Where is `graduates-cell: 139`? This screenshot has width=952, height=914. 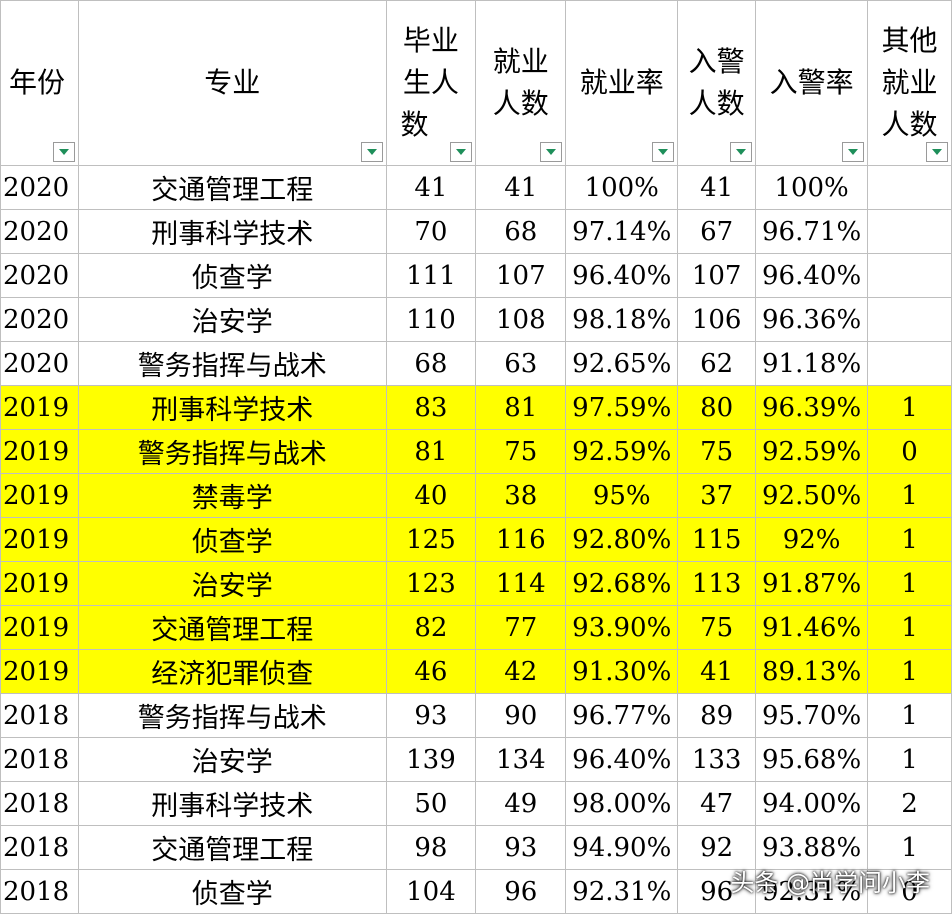 graduates-cell: 139 is located at coordinates (431, 759).